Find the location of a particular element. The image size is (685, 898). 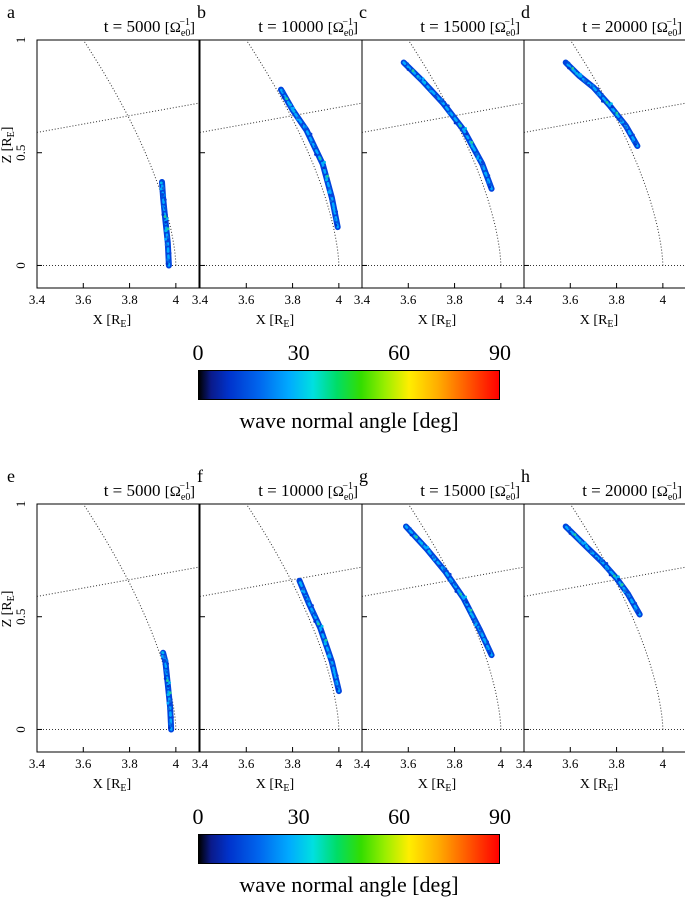

panel-letter: c is located at coordinates (363, 12).